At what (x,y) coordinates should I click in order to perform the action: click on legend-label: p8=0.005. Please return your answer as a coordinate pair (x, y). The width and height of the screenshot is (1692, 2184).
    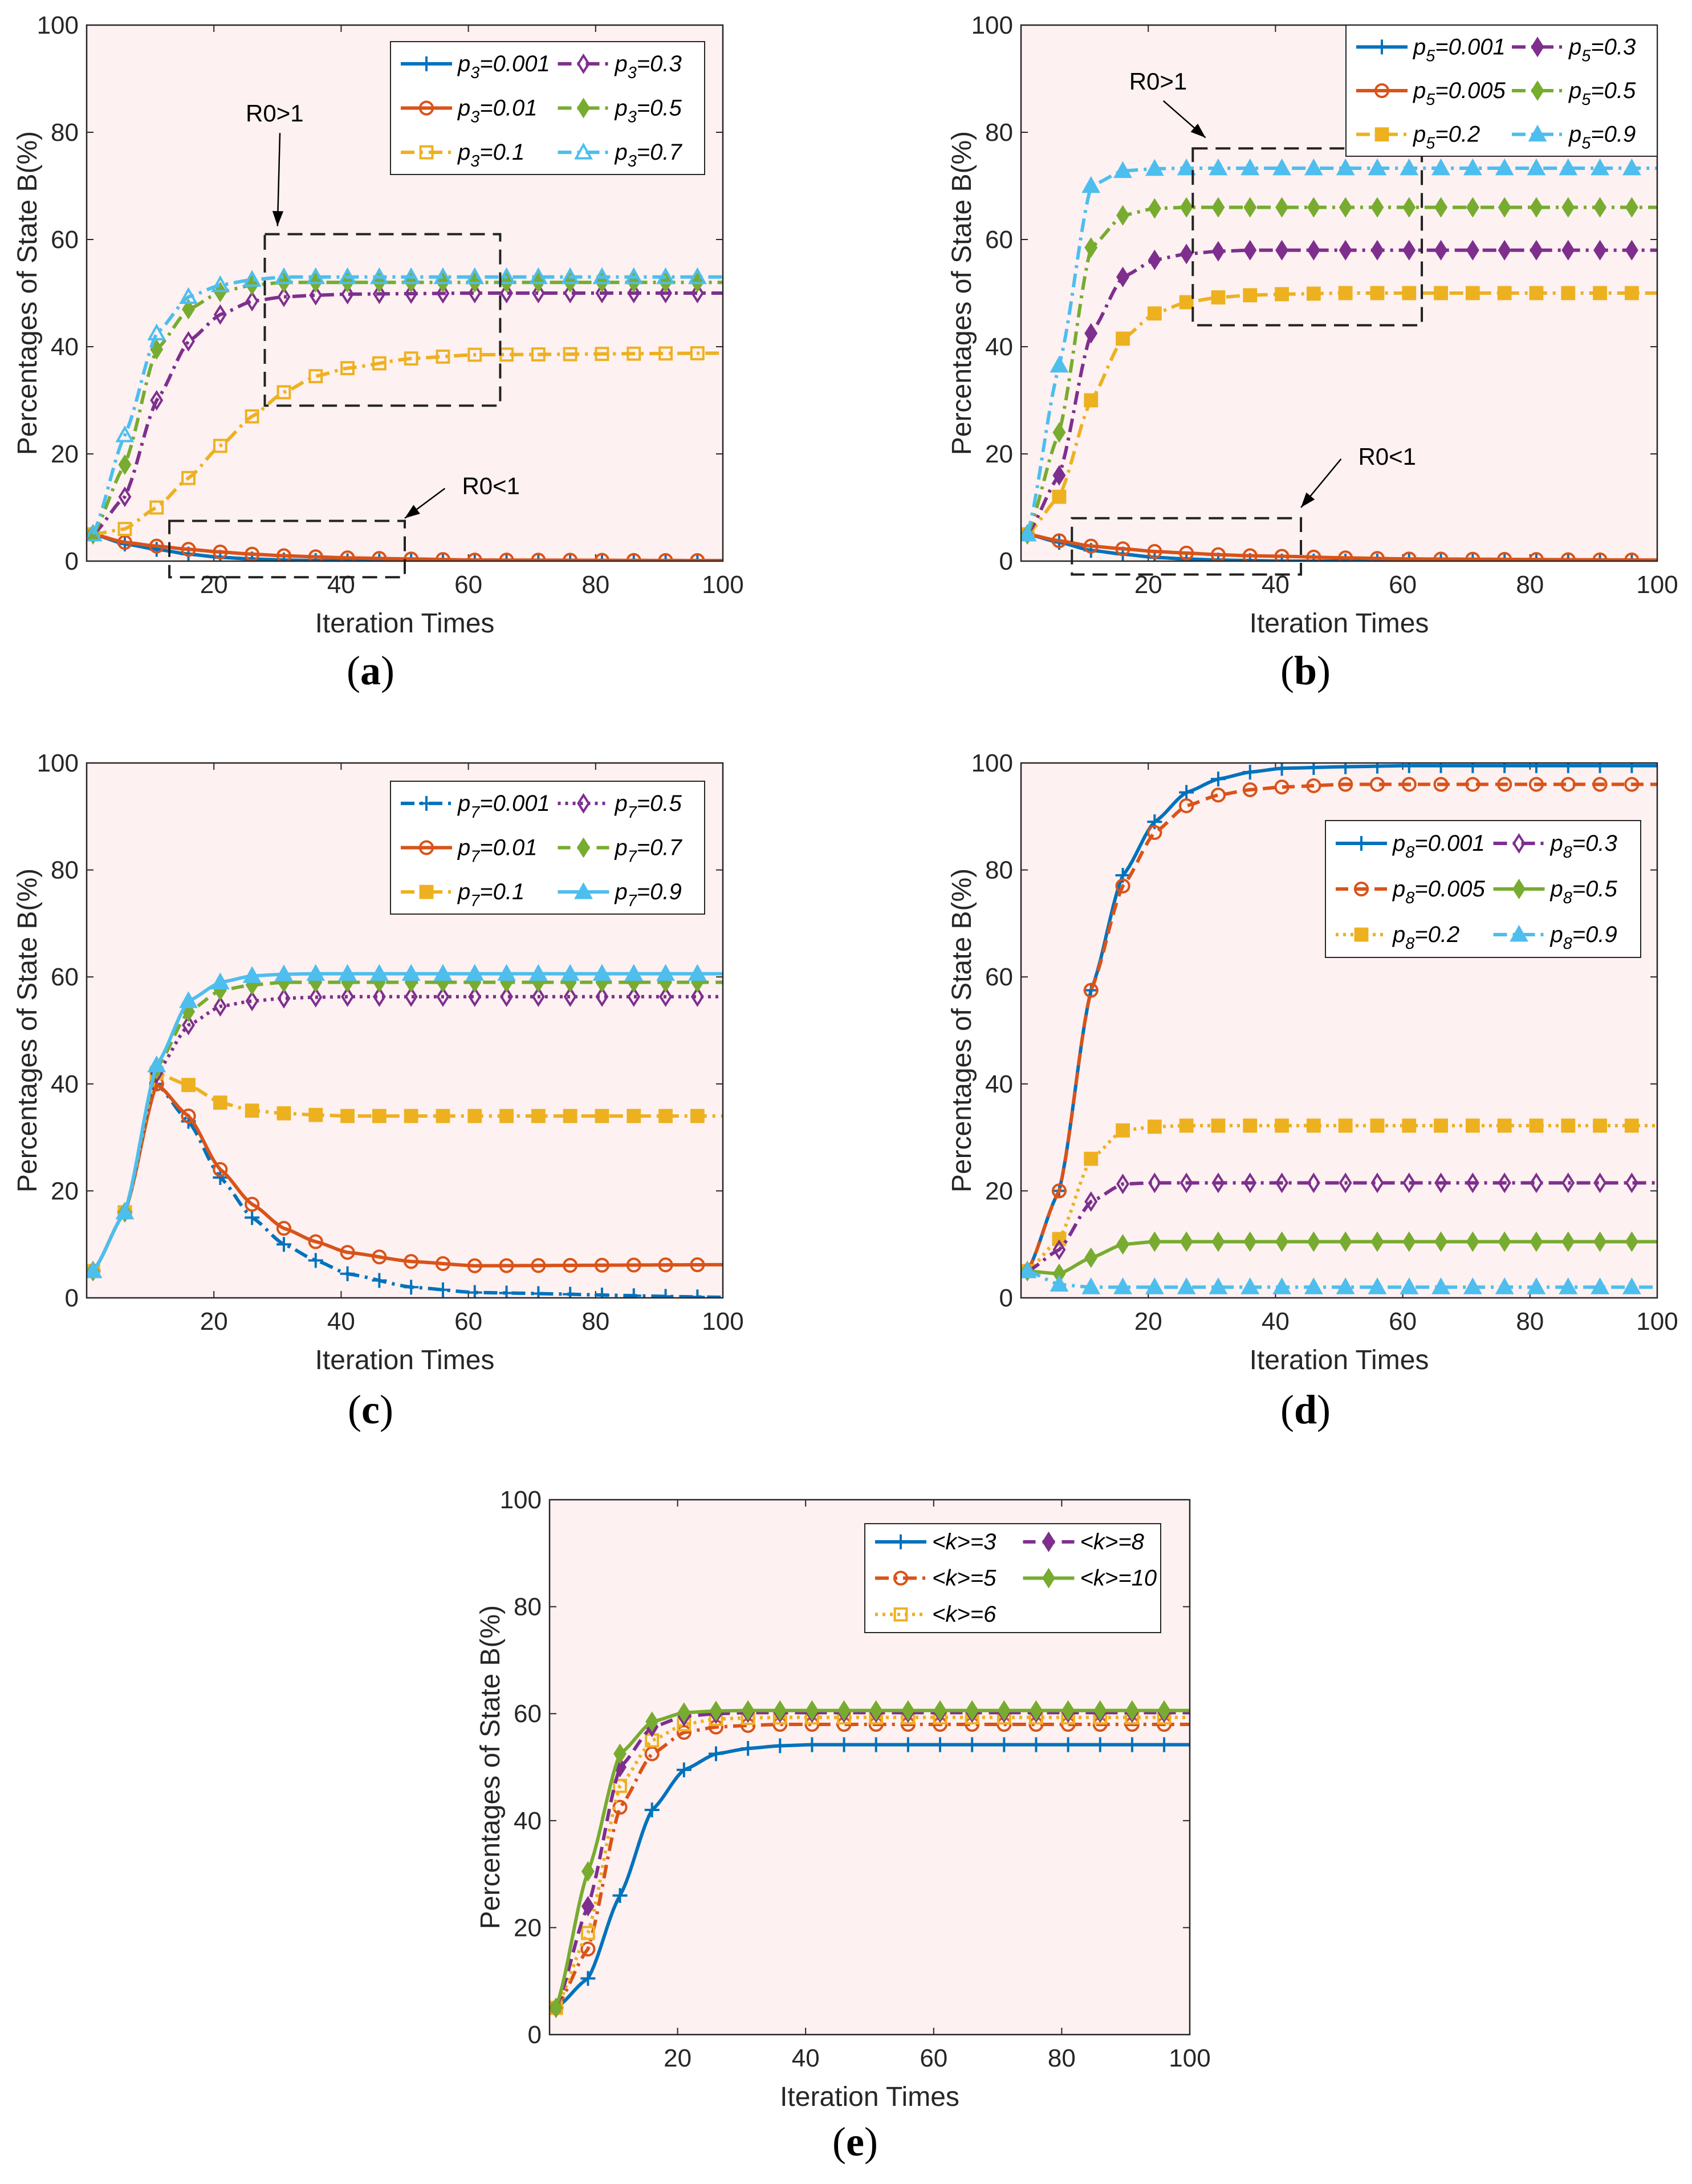
    Looking at the image, I should click on (1438, 891).